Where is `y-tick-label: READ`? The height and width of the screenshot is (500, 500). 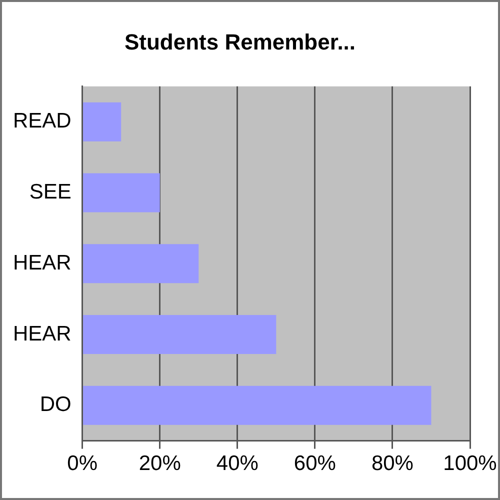
y-tick-label: READ is located at coordinates (42, 121).